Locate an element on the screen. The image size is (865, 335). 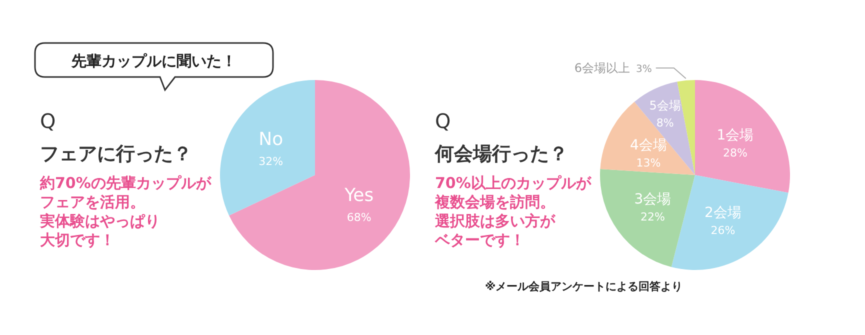
text: 複数会場を訪問。 is located at coordinates (494, 202).